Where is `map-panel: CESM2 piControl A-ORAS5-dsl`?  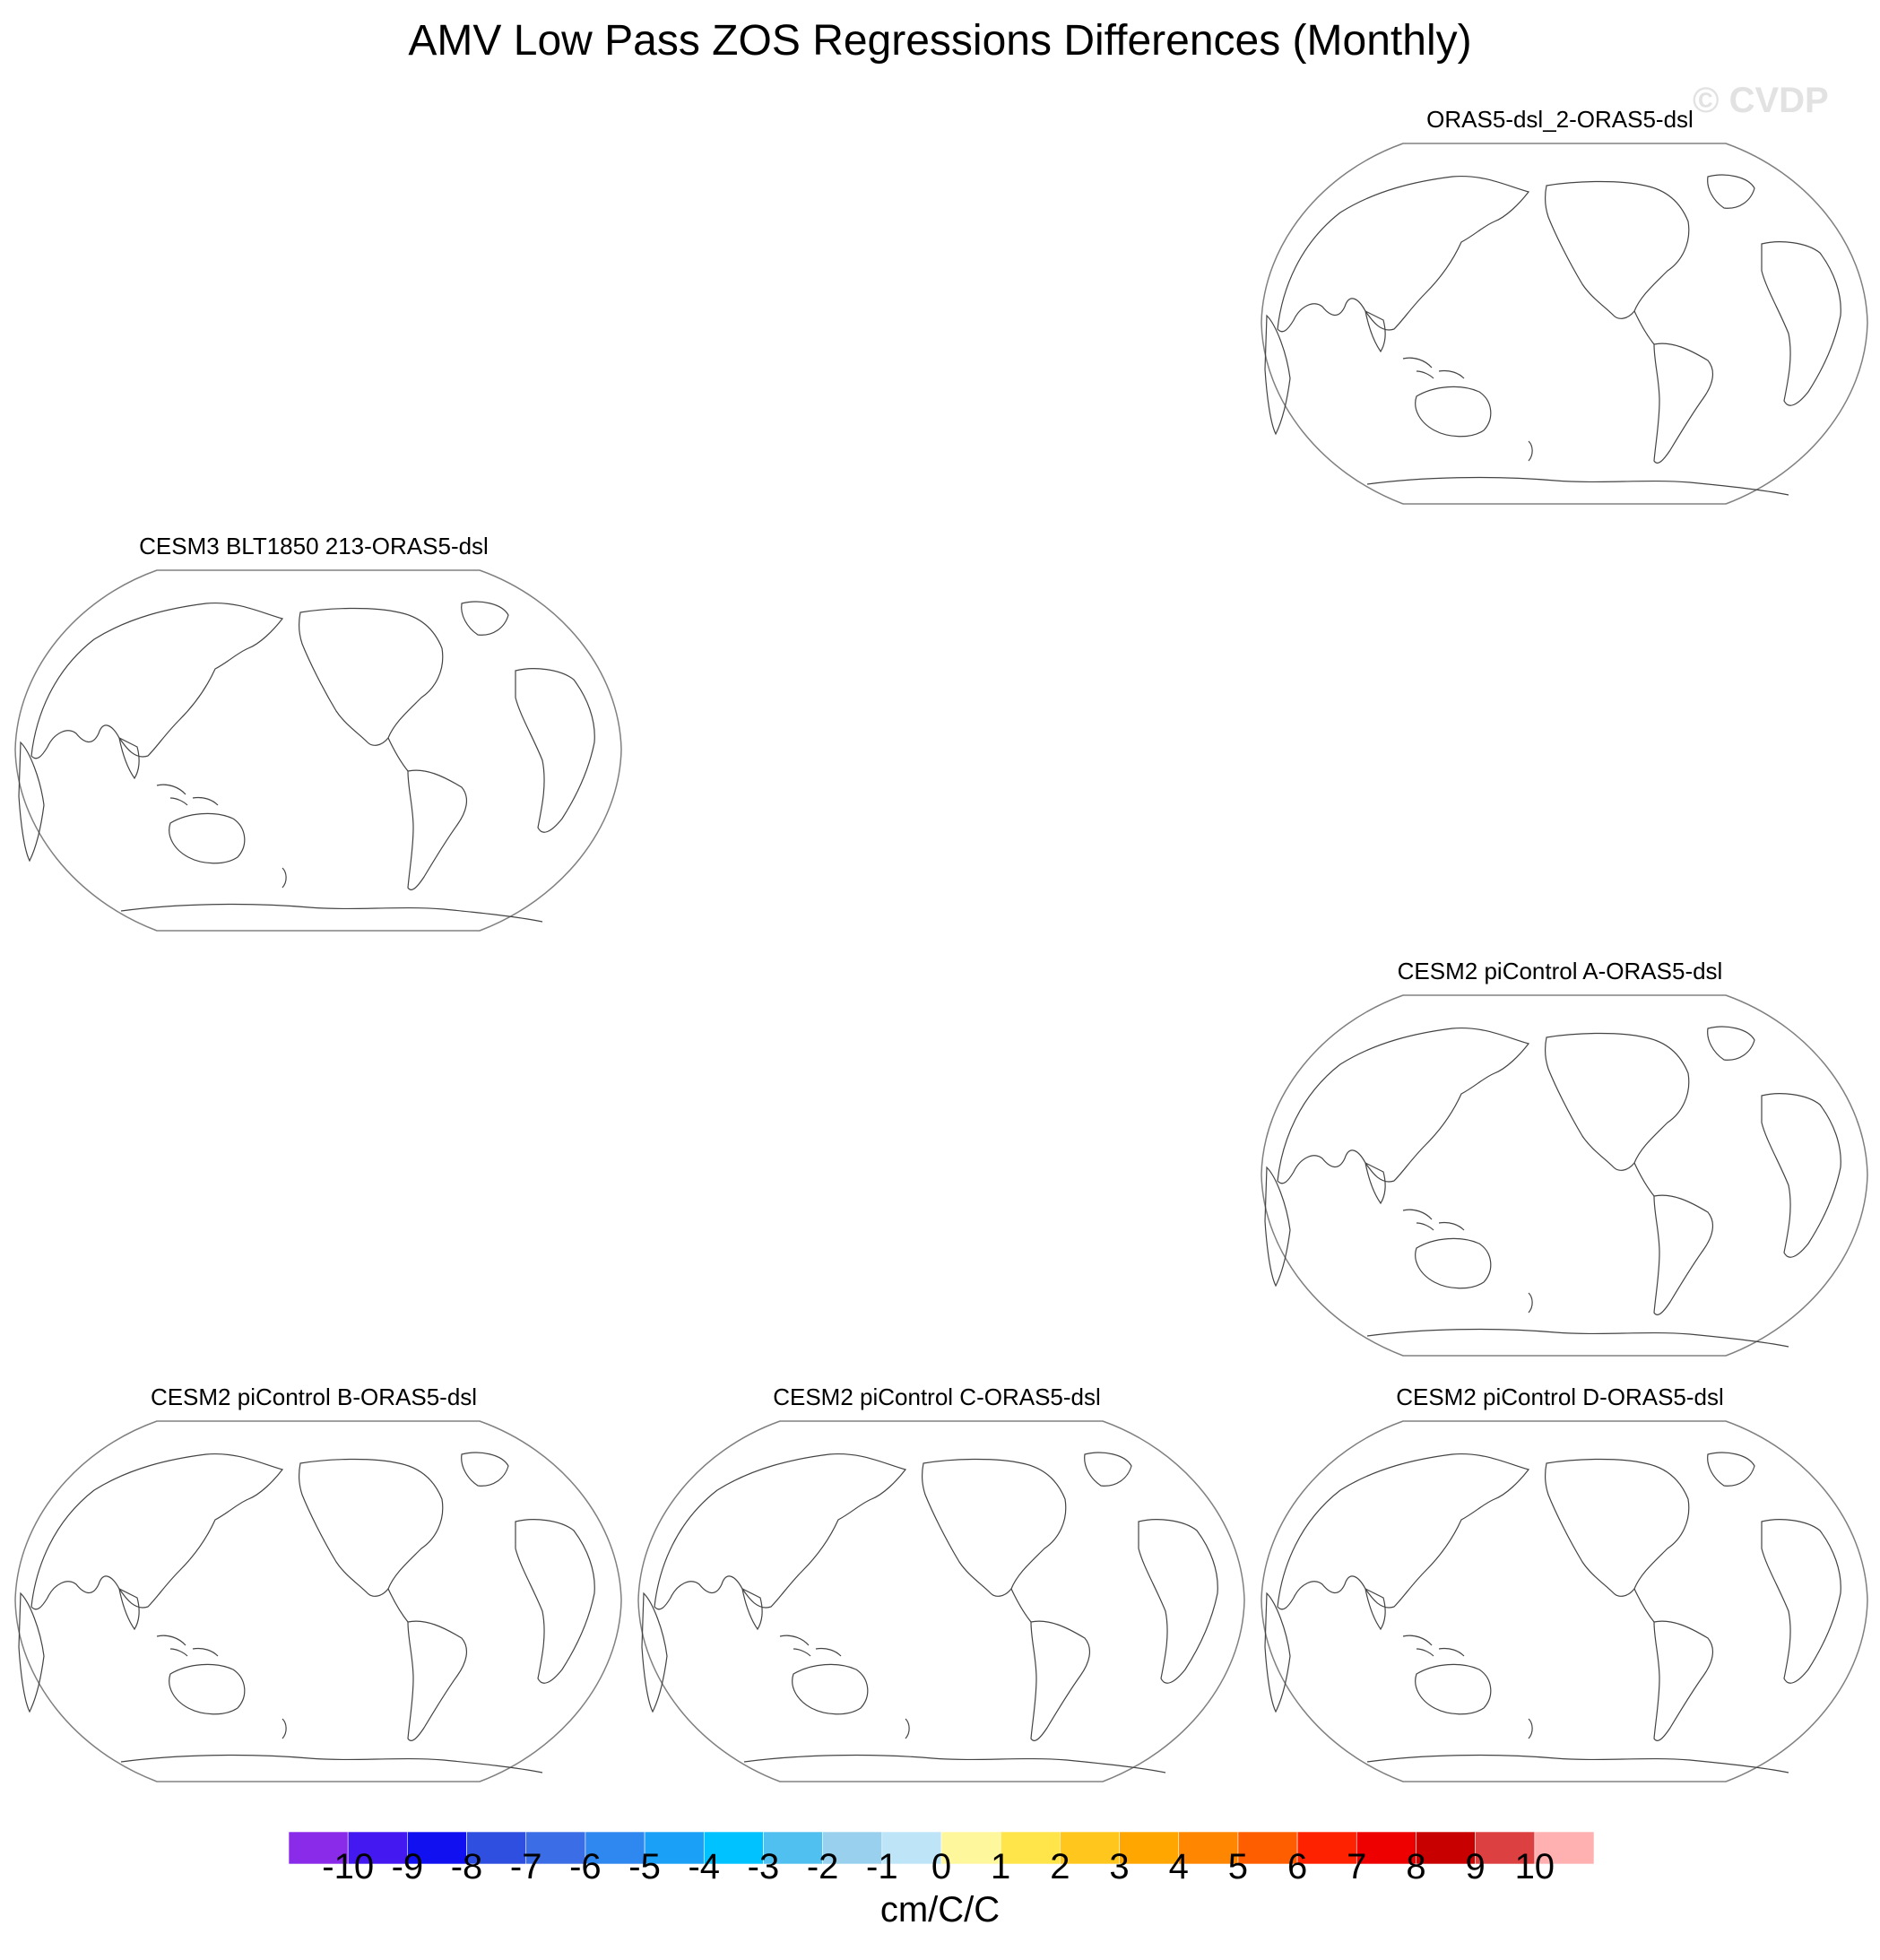
map-panel: CESM2 piControl A-ORAS5-dsl is located at coordinates (1560, 1159).